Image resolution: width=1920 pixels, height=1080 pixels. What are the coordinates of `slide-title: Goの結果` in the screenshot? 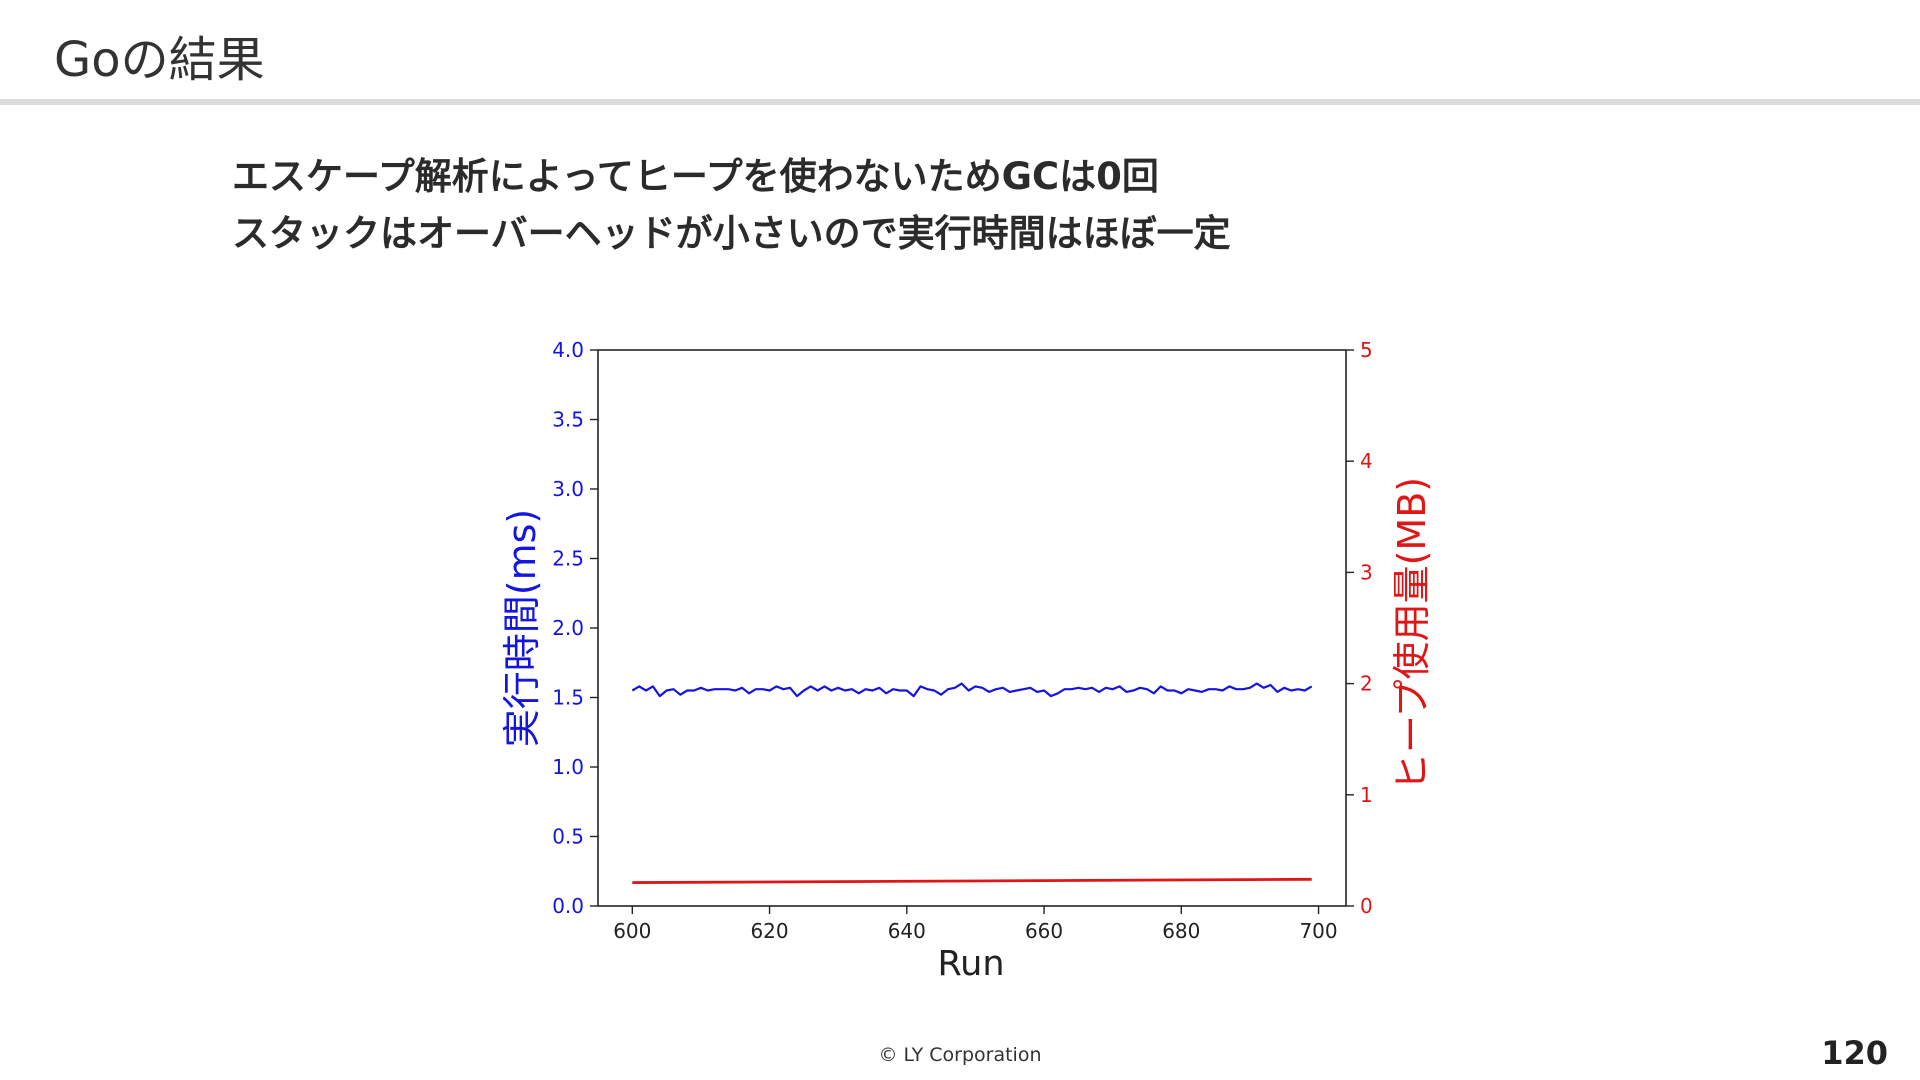 It's located at (159, 60).